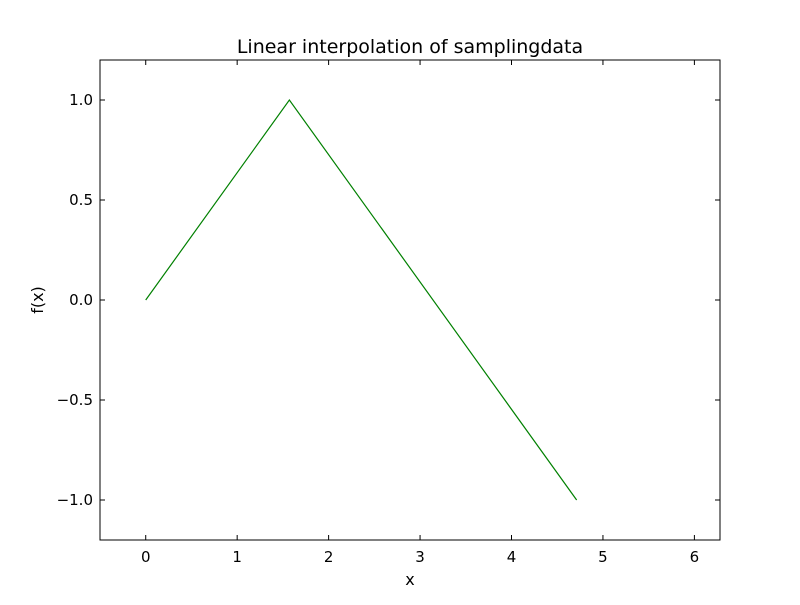  What do you see at coordinates (695, 557) in the screenshot?
I see `x-tick-label: 6` at bounding box center [695, 557].